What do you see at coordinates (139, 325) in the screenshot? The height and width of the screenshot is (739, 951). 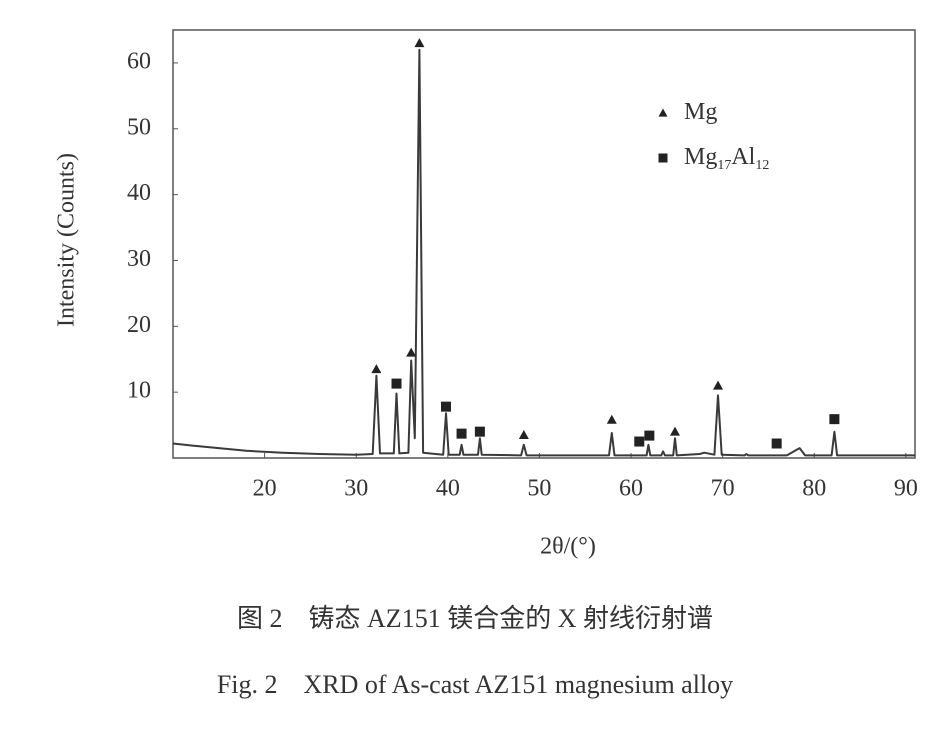 I see `y-tick-label: 20` at bounding box center [139, 325].